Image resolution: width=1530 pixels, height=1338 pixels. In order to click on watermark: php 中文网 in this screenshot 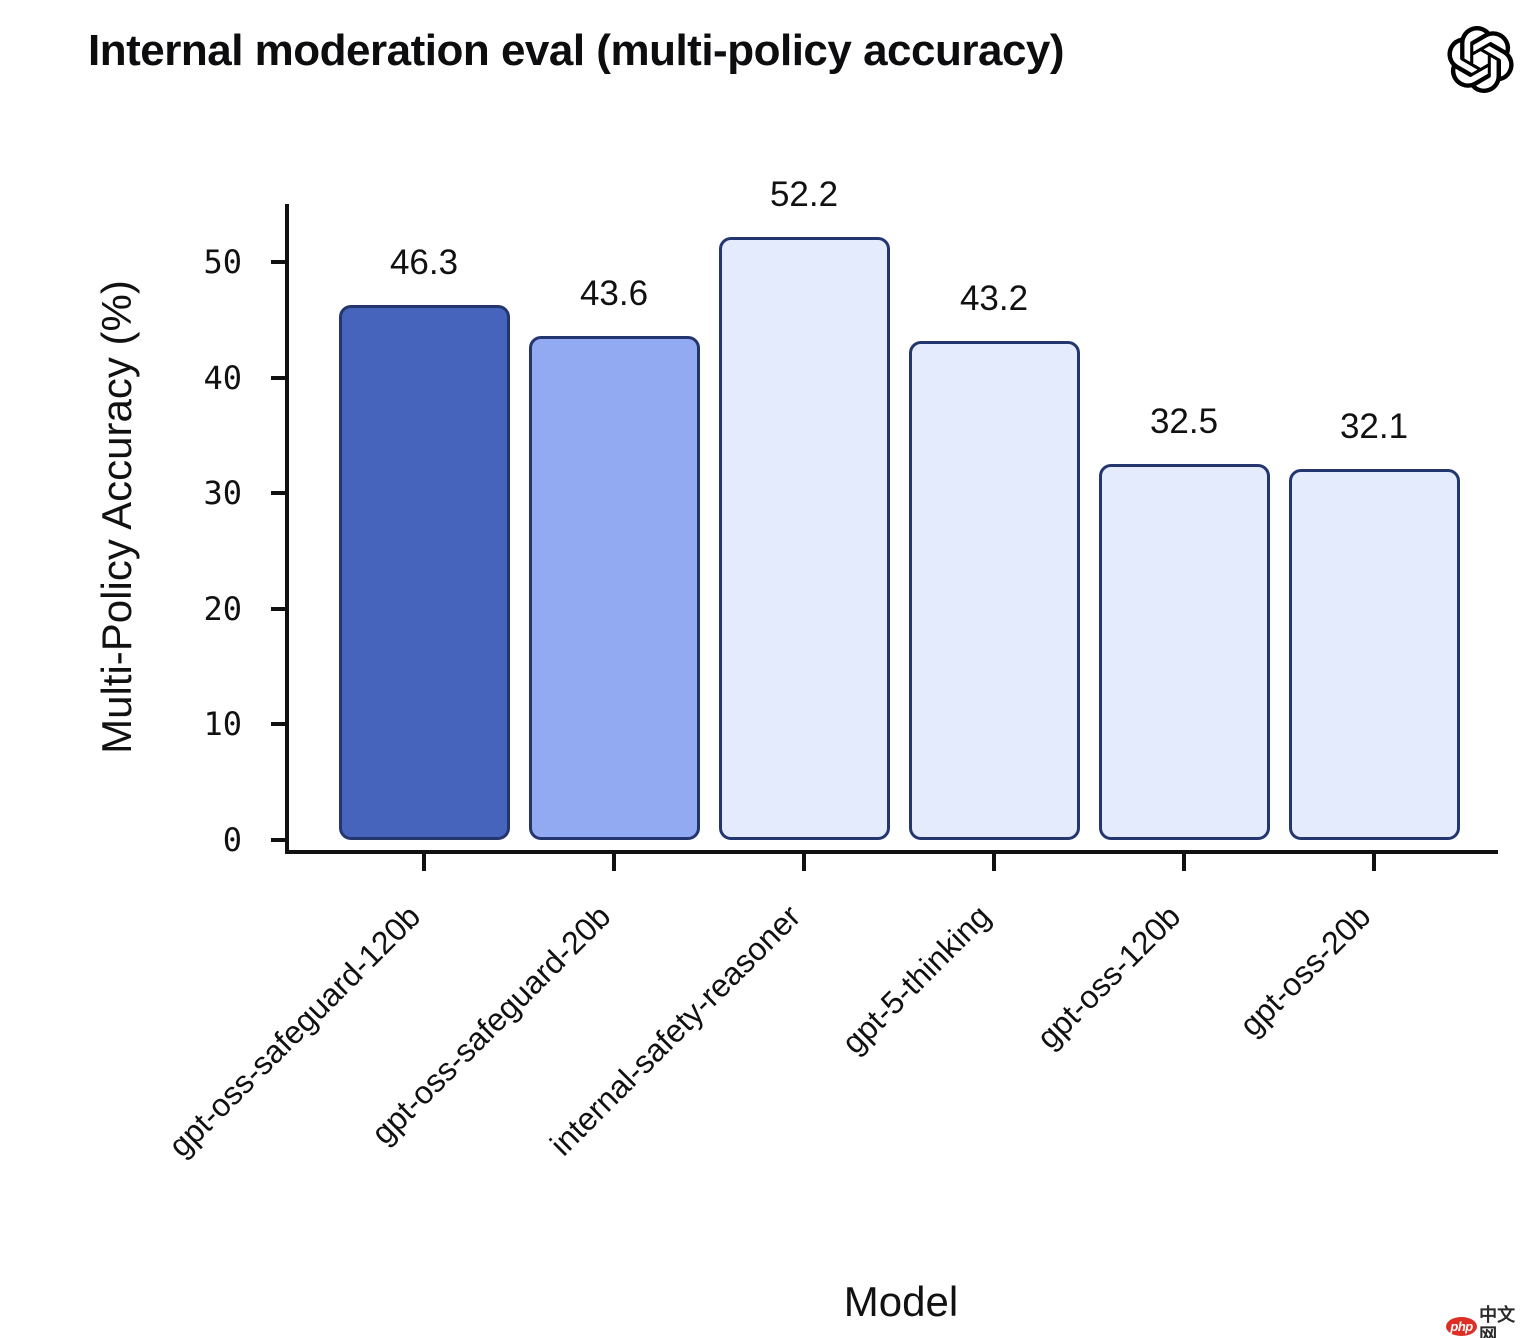, I will do `click(1488, 1322)`.